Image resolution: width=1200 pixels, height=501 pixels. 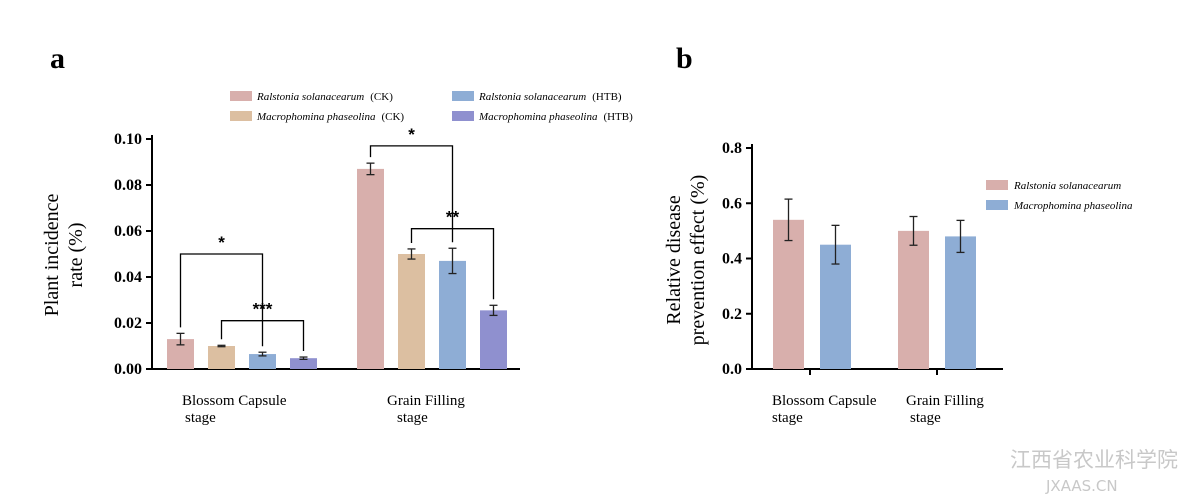 I want to click on chart-b-y-tick-label: 0.6, so click(x=732, y=203).